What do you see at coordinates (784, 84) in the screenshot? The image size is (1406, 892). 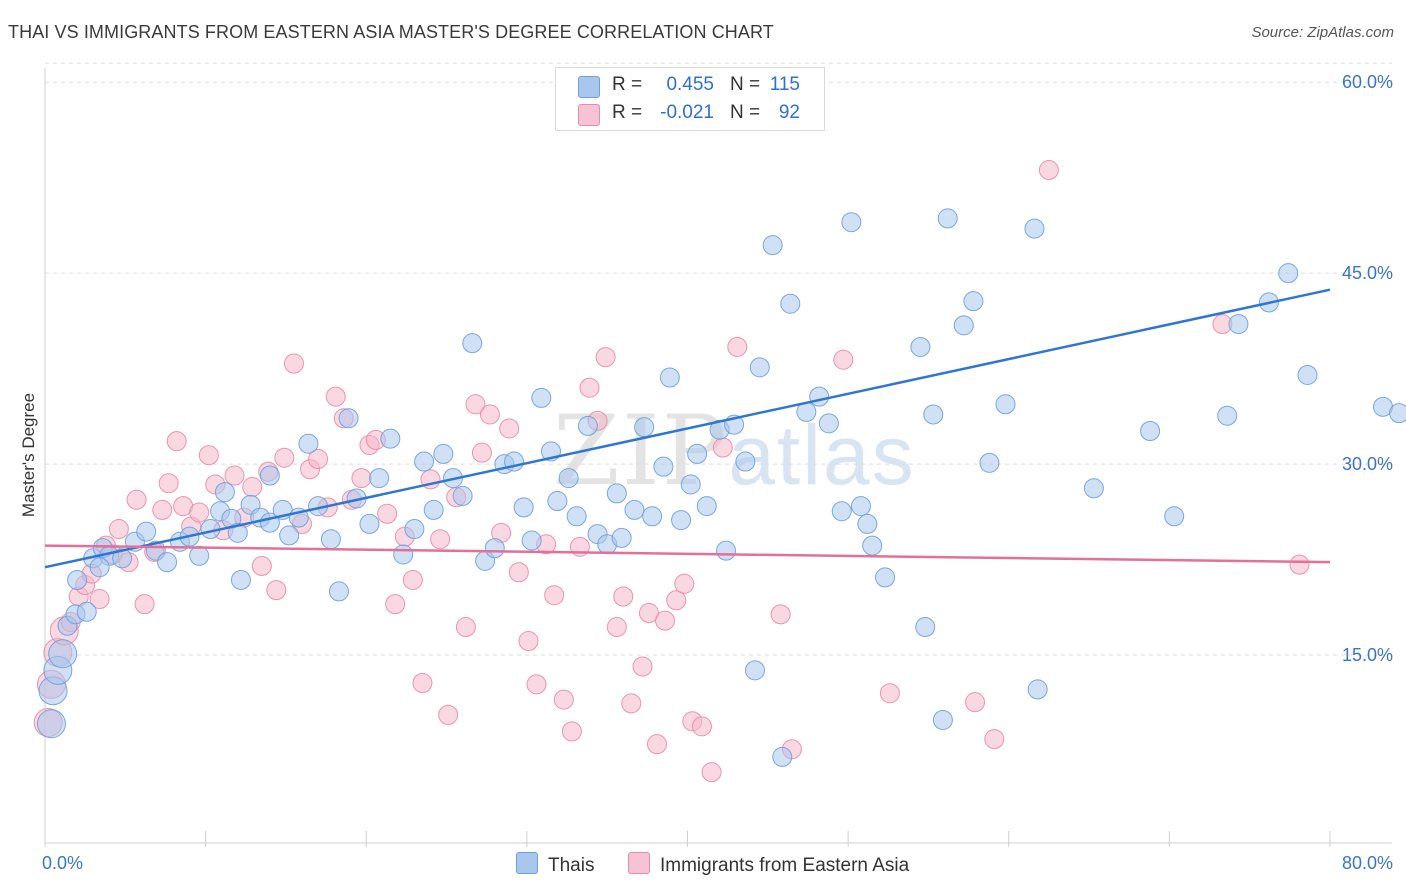 I see `legend-n-value: 115` at bounding box center [784, 84].